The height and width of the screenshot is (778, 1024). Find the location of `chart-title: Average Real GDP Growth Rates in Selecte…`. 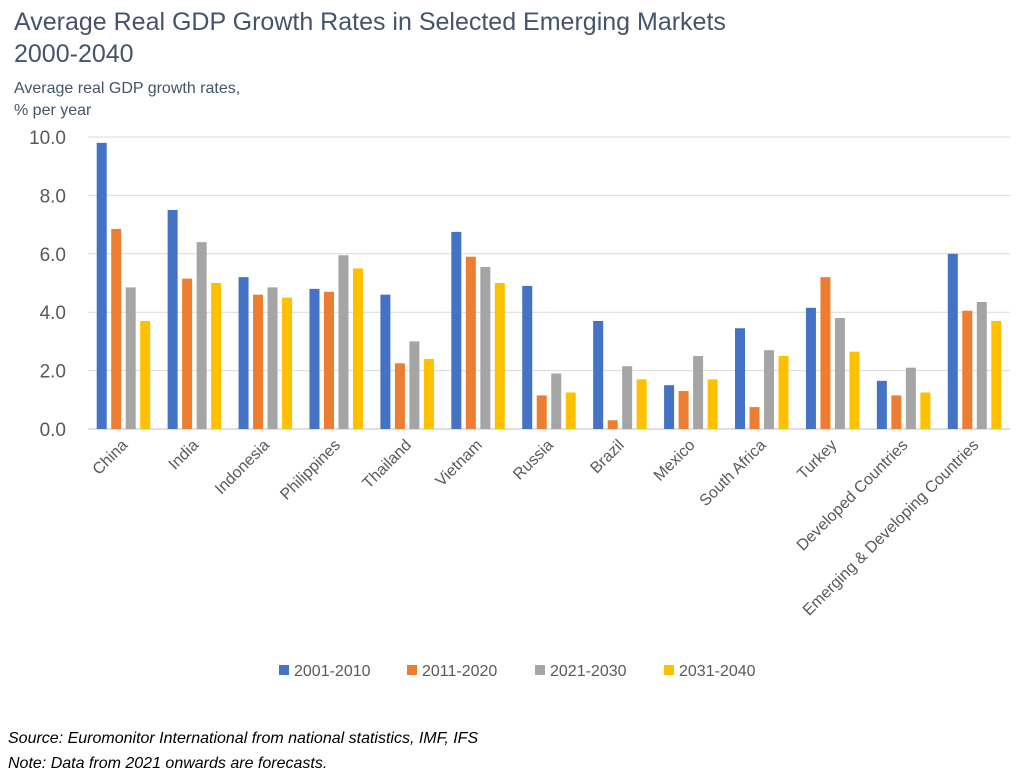

chart-title: Average Real GDP Growth Rates in Selecte… is located at coordinates (414, 38).